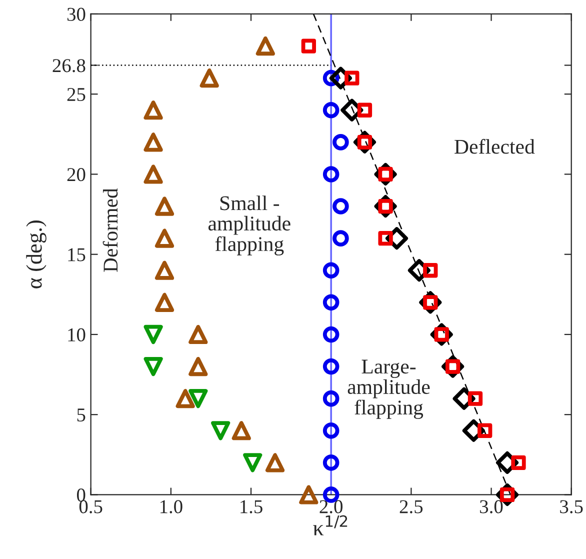  I want to click on annotation: Small - amplitude flapping, so click(249, 226).